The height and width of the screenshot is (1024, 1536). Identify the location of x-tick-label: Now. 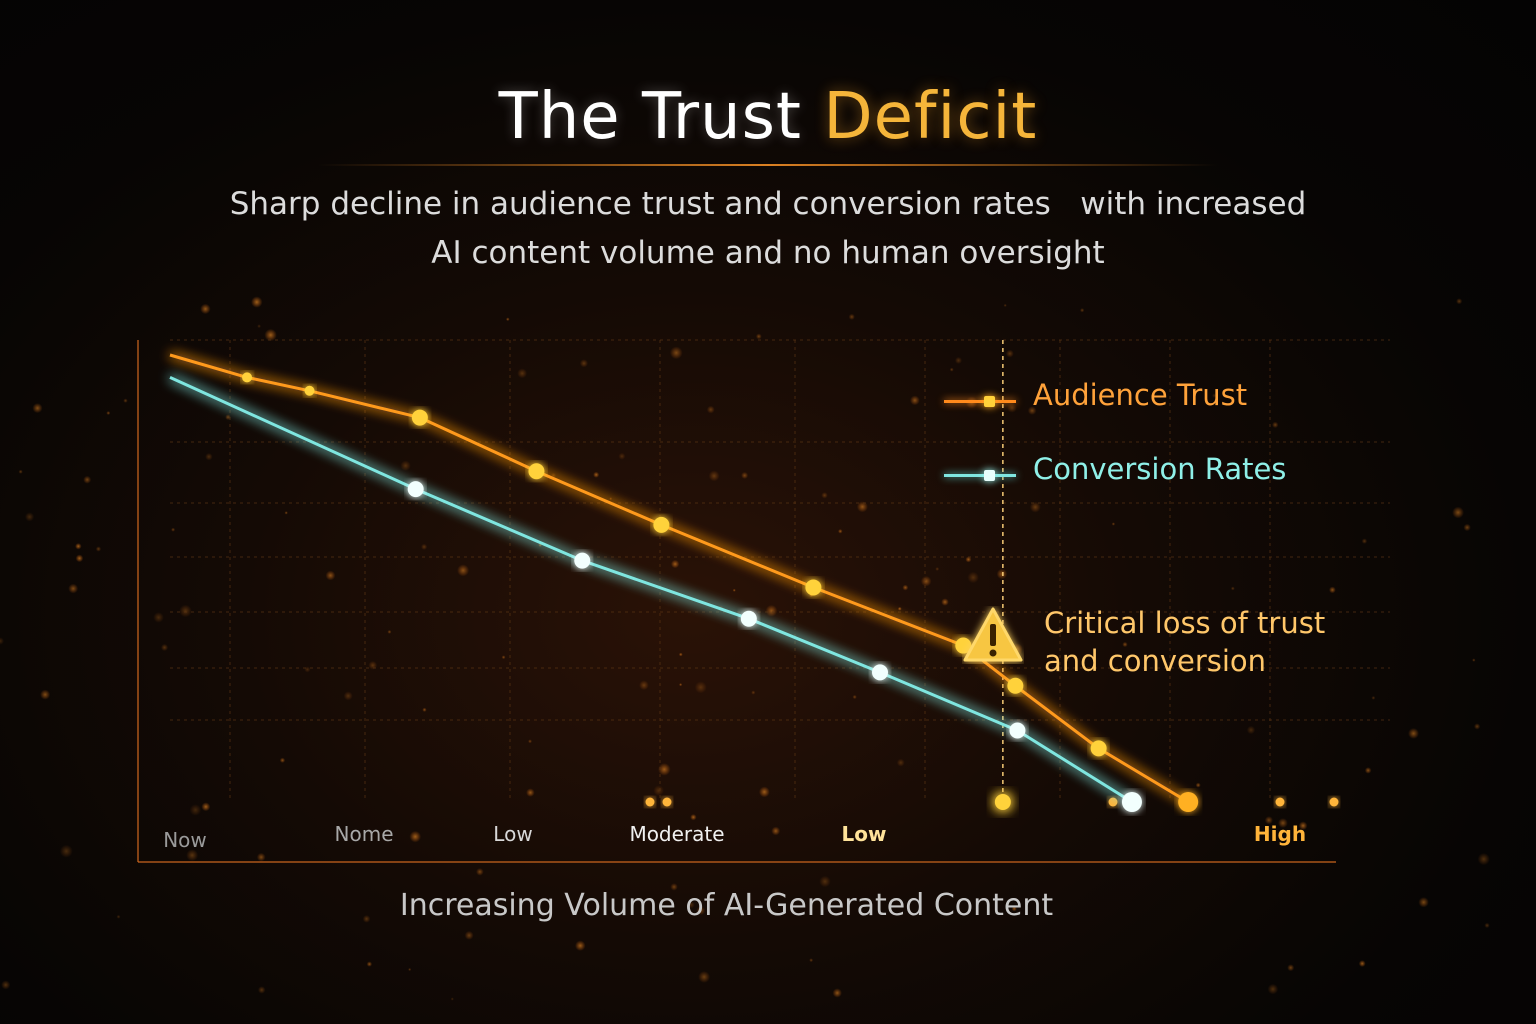
(185, 840).